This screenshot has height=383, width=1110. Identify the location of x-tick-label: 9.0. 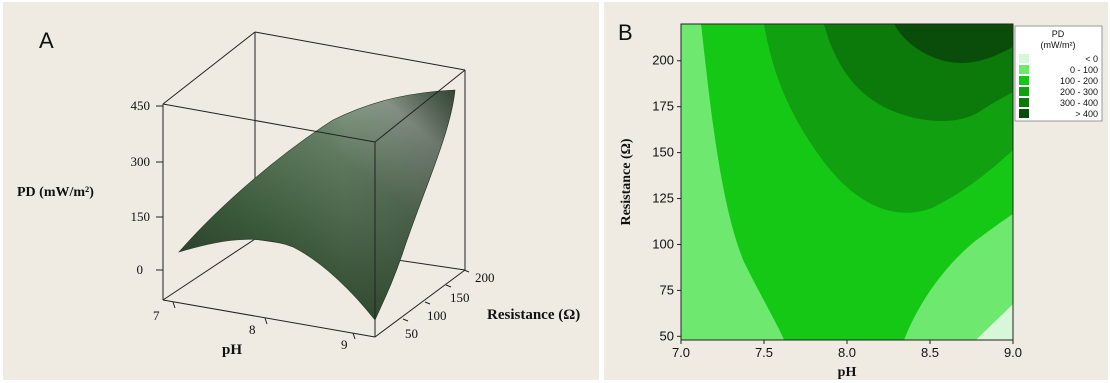
(1013, 352).